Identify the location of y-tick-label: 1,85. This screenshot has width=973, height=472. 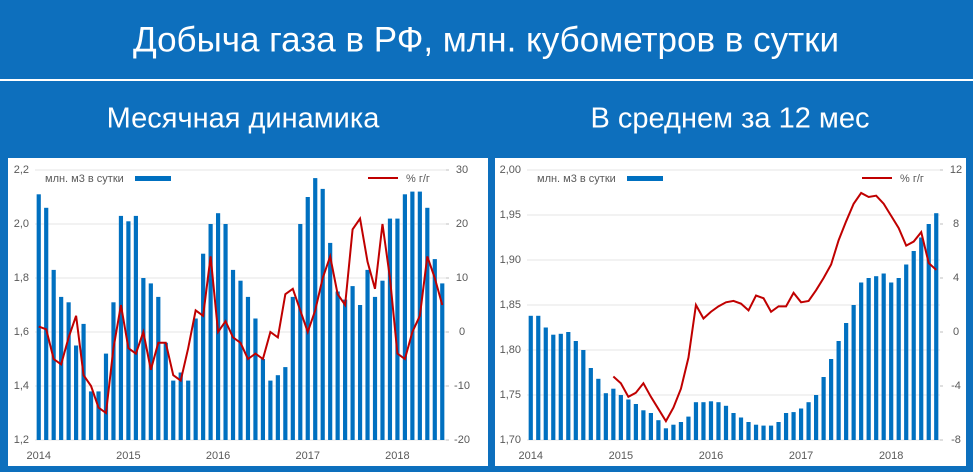
(510, 305).